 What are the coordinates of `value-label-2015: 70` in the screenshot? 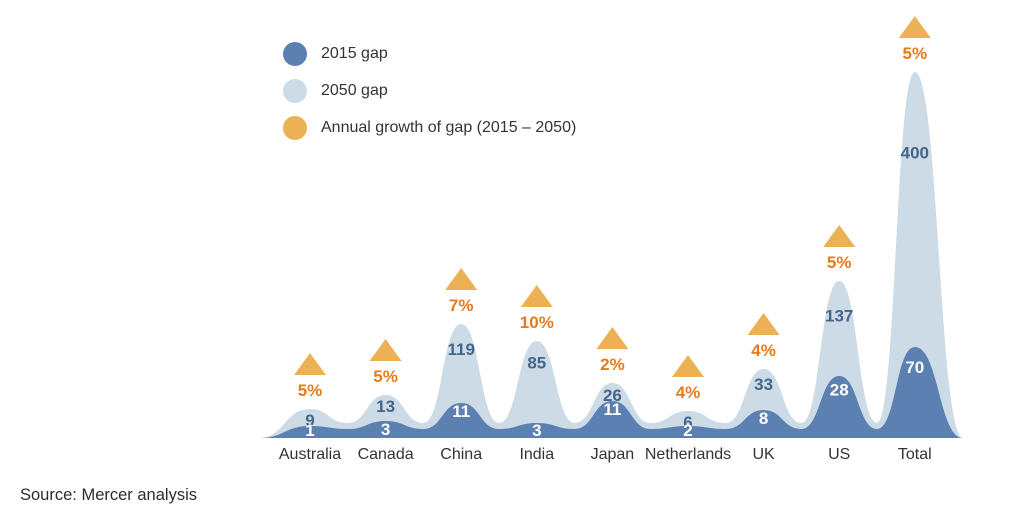 It's located at (914, 367).